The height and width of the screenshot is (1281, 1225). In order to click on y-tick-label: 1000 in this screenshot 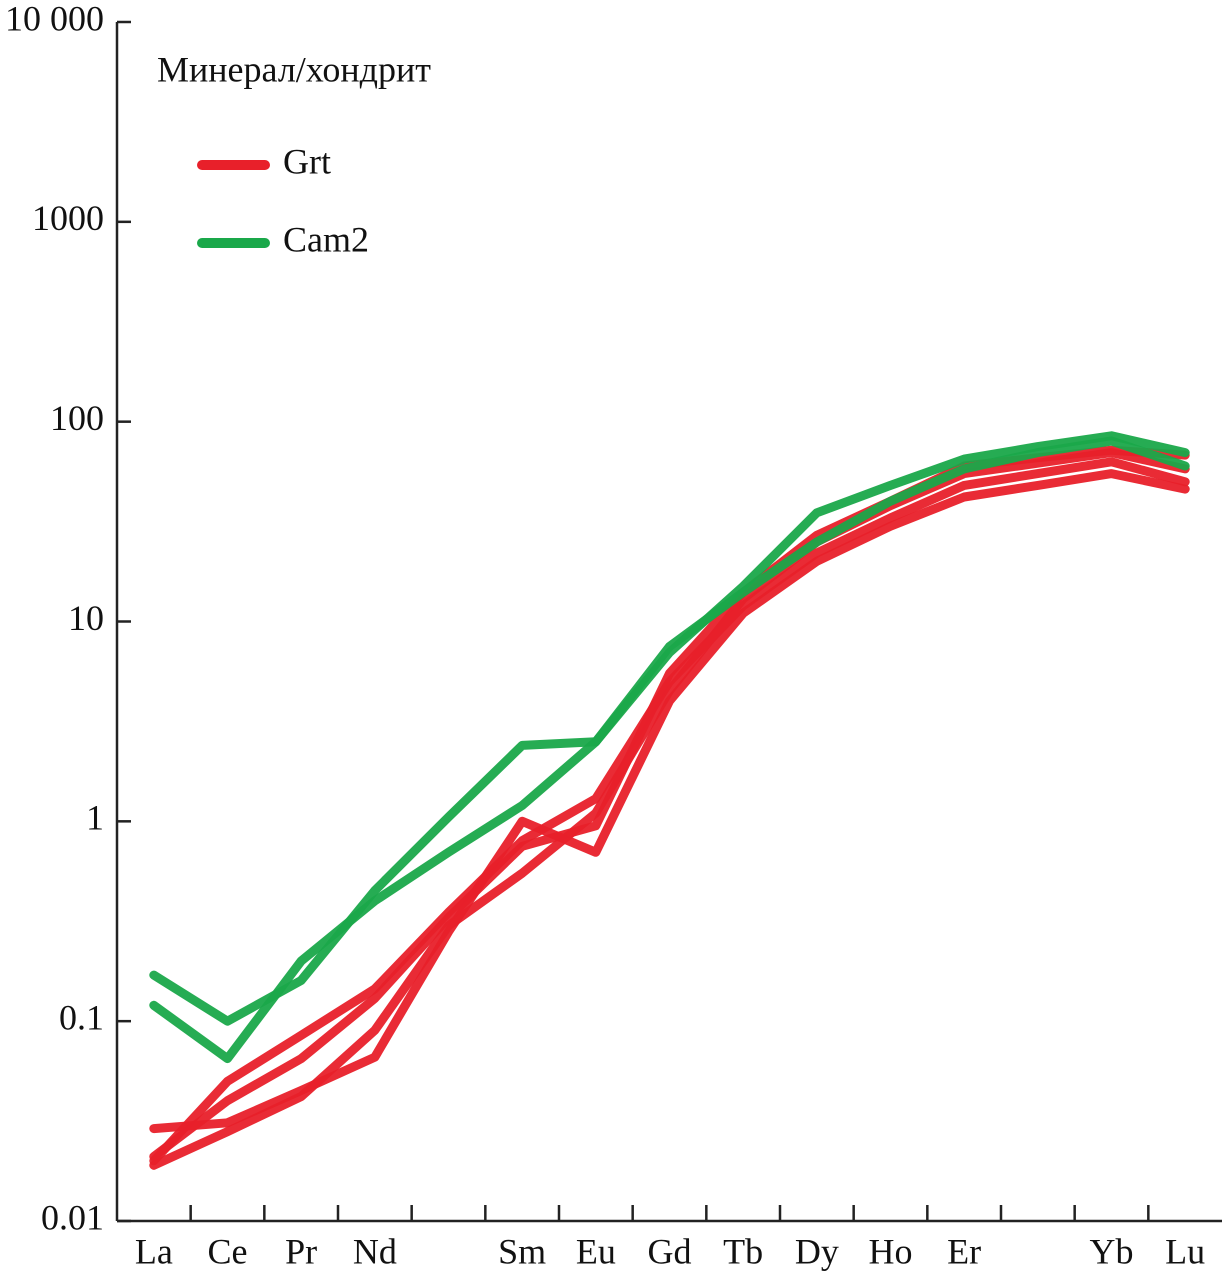, I will do `click(68, 218)`.